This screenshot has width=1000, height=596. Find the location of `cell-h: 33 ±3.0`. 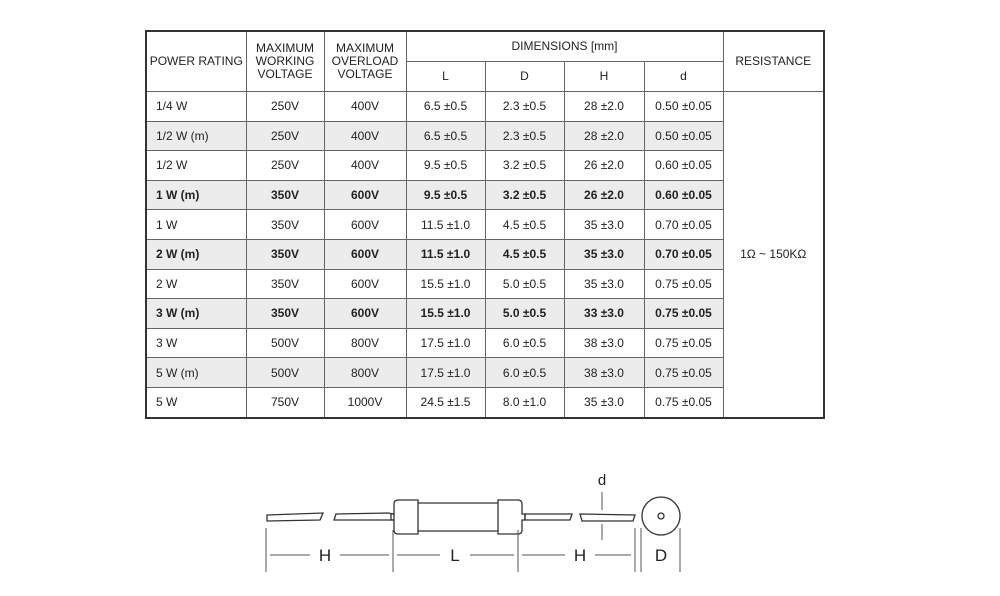

cell-h: 33 ±3.0 is located at coordinates (604, 313).